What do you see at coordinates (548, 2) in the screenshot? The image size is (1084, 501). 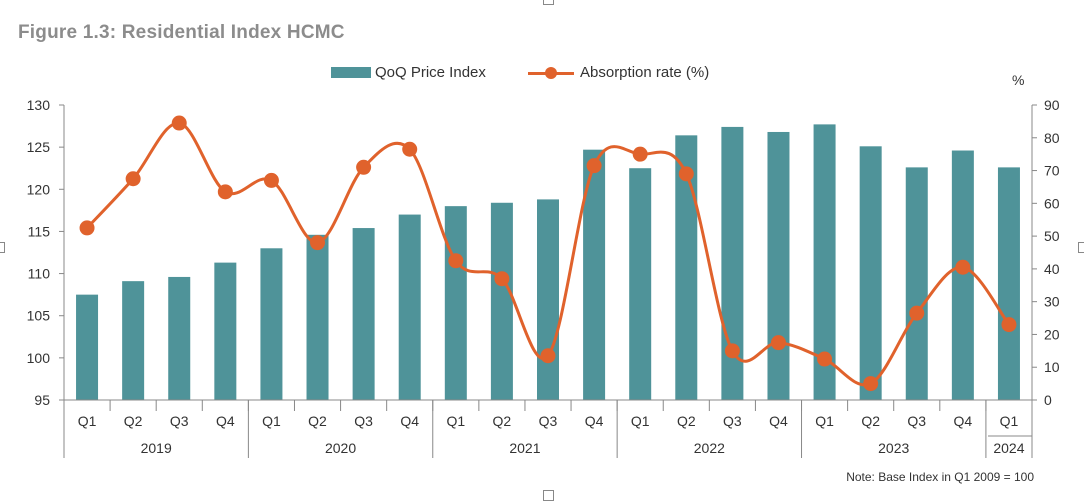 I see `selection-handle-top` at bounding box center [548, 2].